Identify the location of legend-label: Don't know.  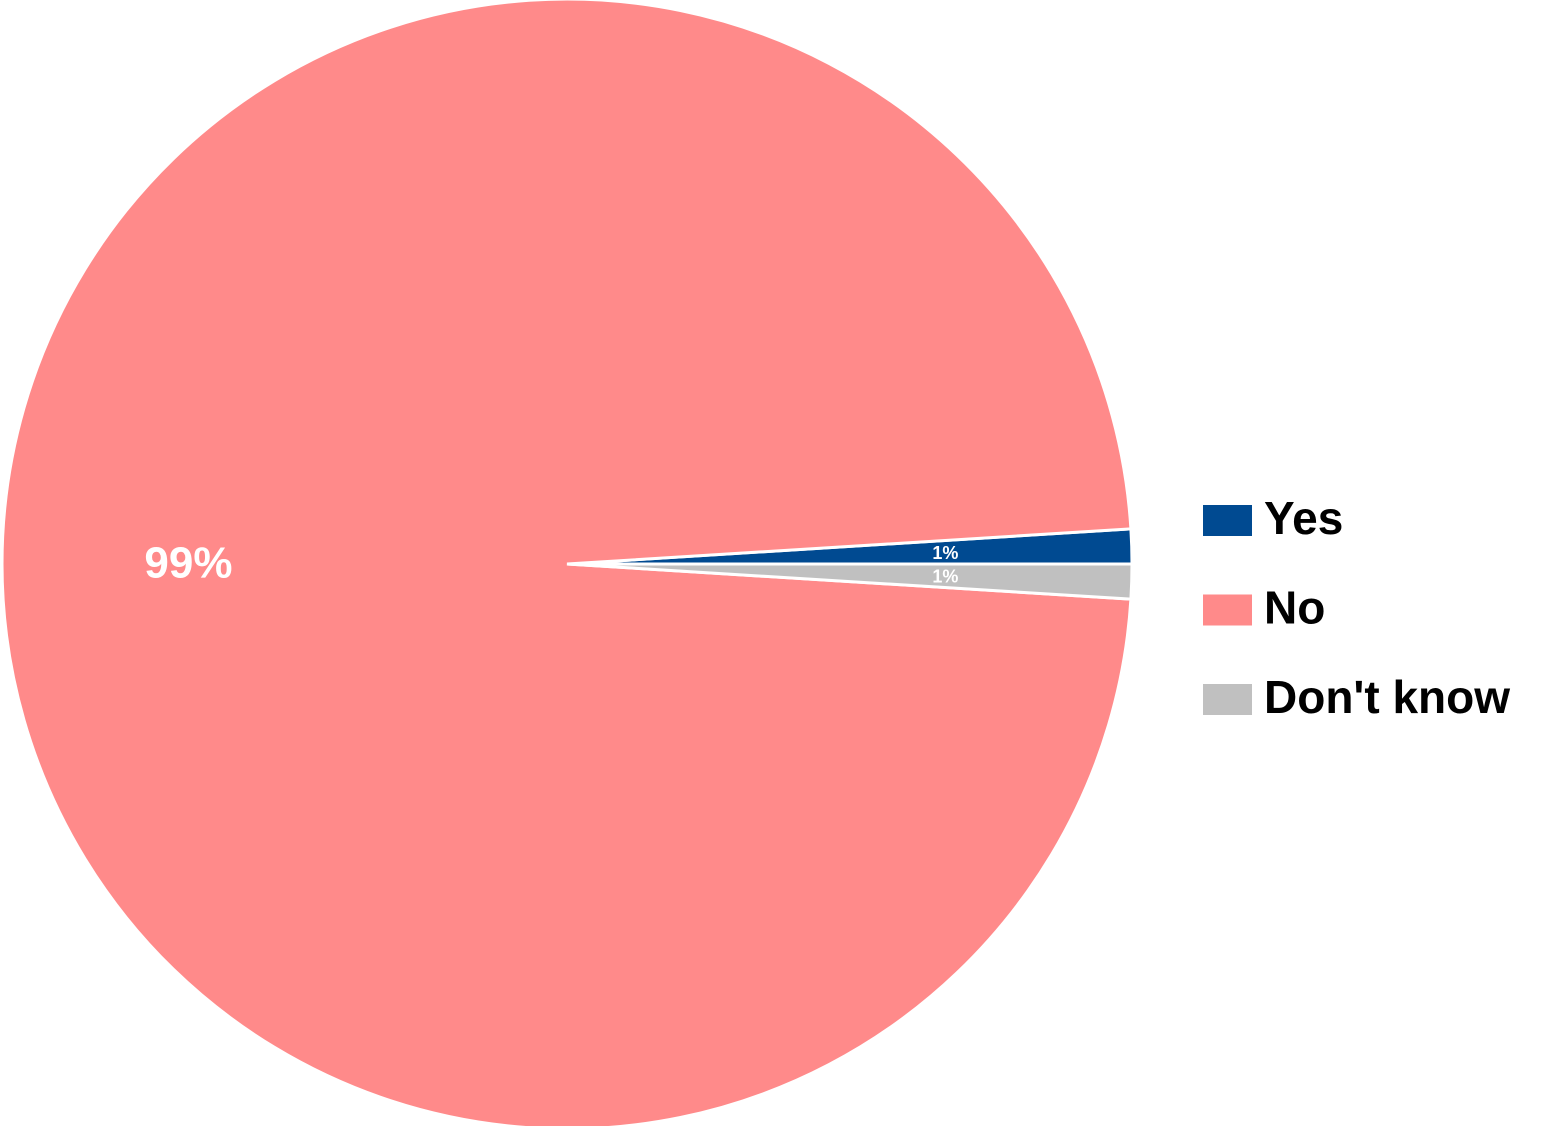
(1387, 697).